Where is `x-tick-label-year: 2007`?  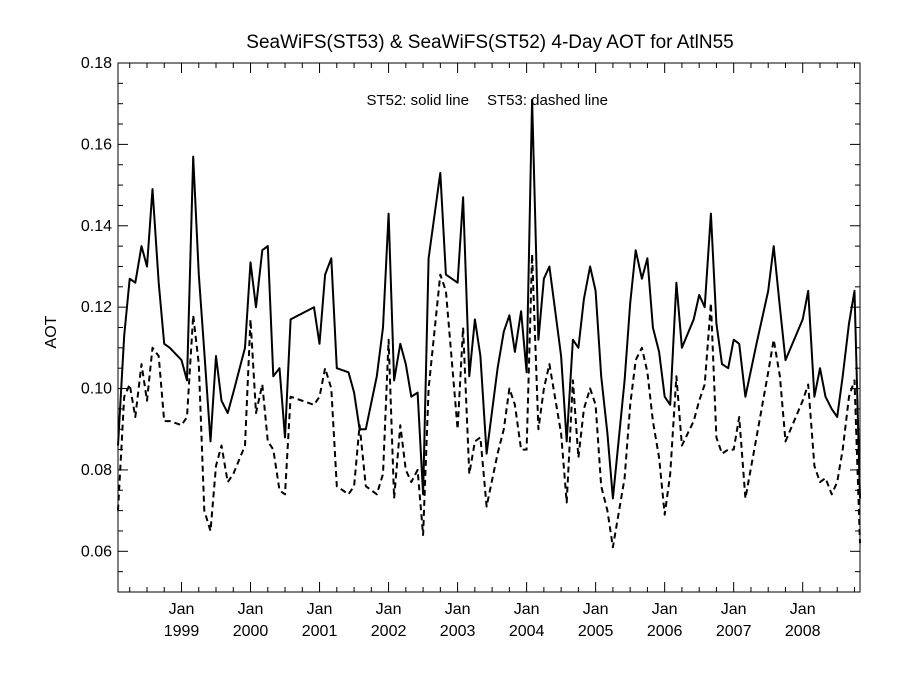
x-tick-label-year: 2007 is located at coordinates (734, 631).